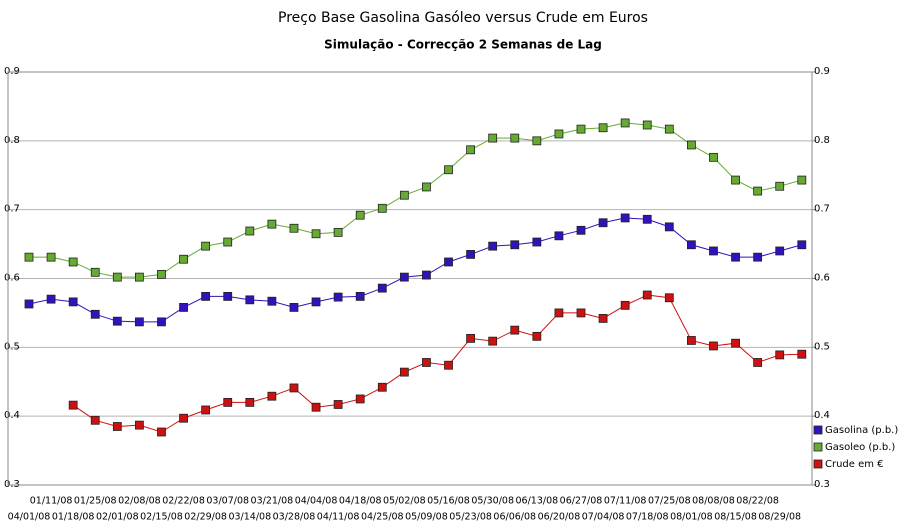 The image size is (920, 525). Describe the element at coordinates (603, 517) in the screenshot. I see `x-tick-label: 07/04/08` at that location.